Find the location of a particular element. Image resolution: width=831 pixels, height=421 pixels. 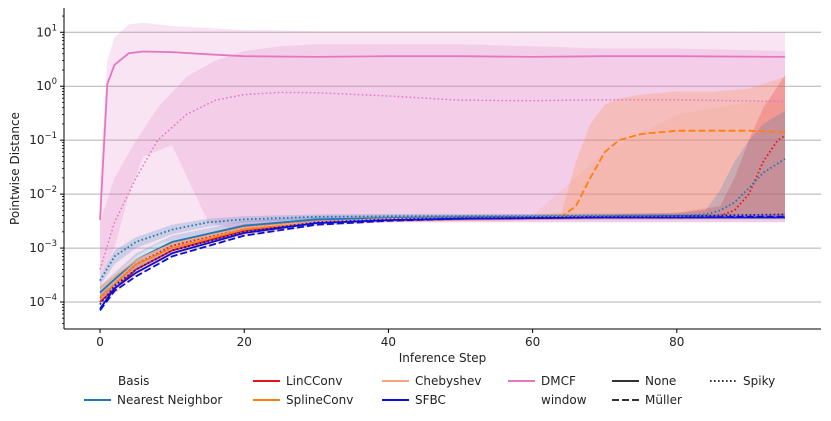

legend-window-title-label: window is located at coordinates (564, 400).